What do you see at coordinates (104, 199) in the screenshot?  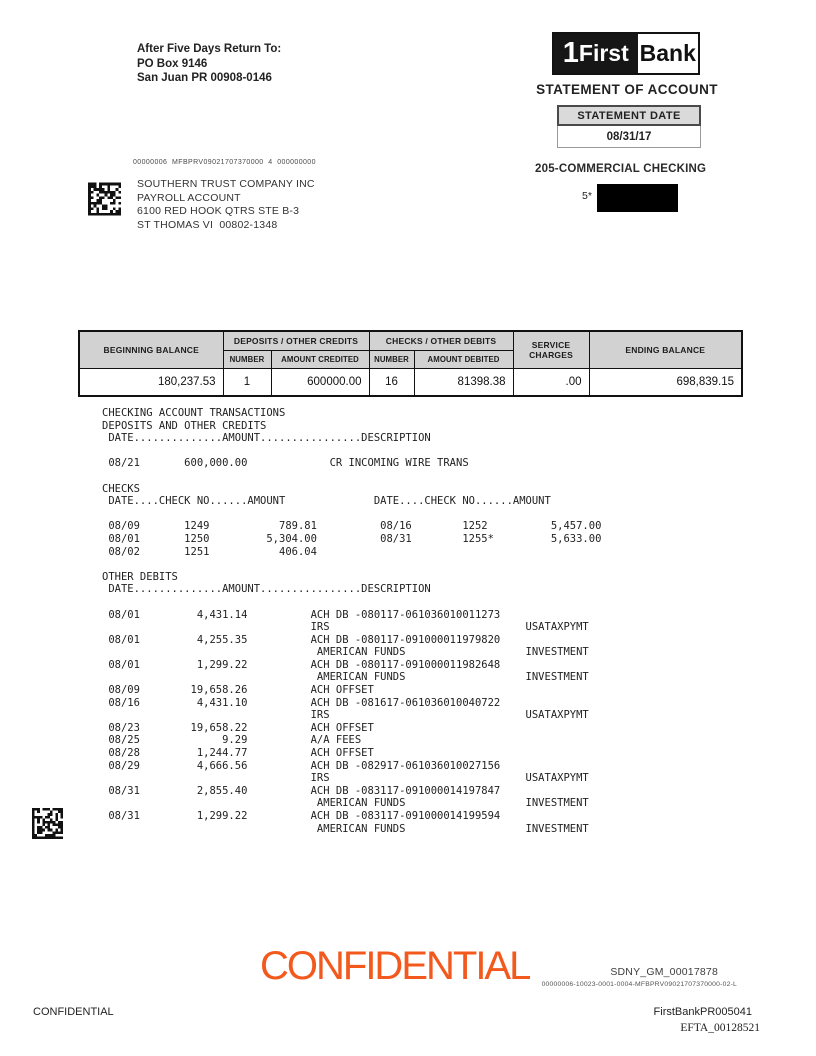 I see `datamatrix-barcode-top` at bounding box center [104, 199].